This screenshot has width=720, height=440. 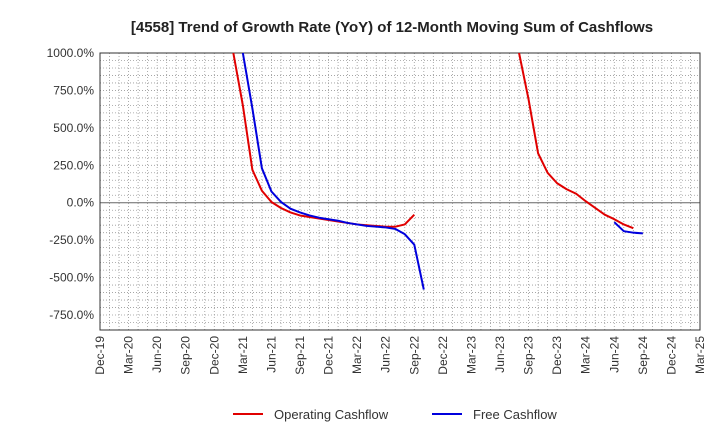 I want to click on y-tick-label: -250.0%, so click(x=71, y=240).